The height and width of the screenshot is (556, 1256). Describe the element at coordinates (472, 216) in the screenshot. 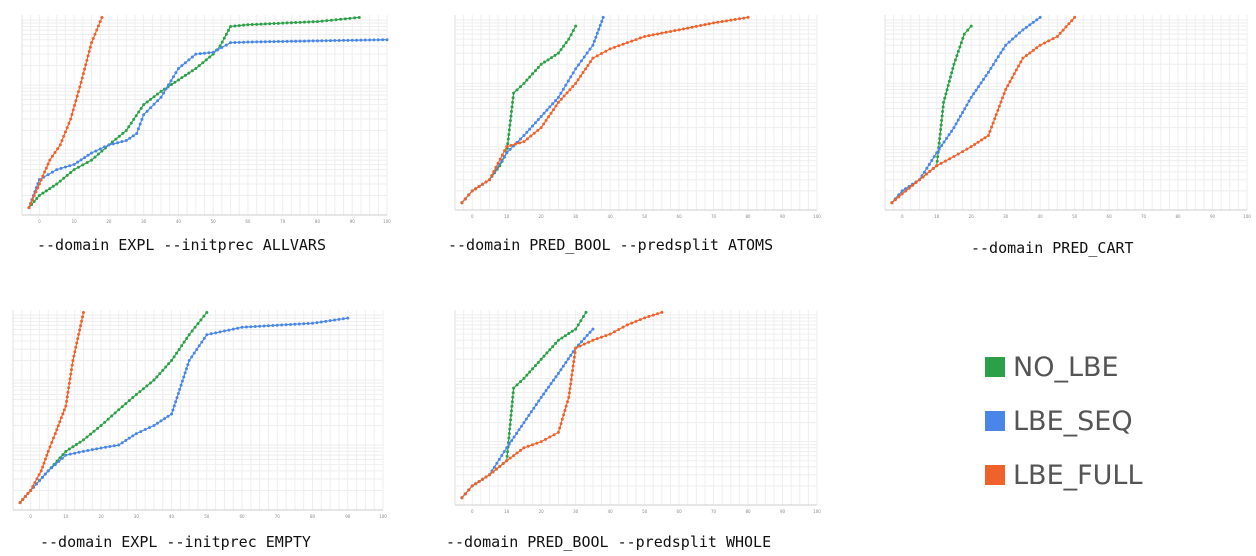

I see `x-tick-label: 0` at that location.